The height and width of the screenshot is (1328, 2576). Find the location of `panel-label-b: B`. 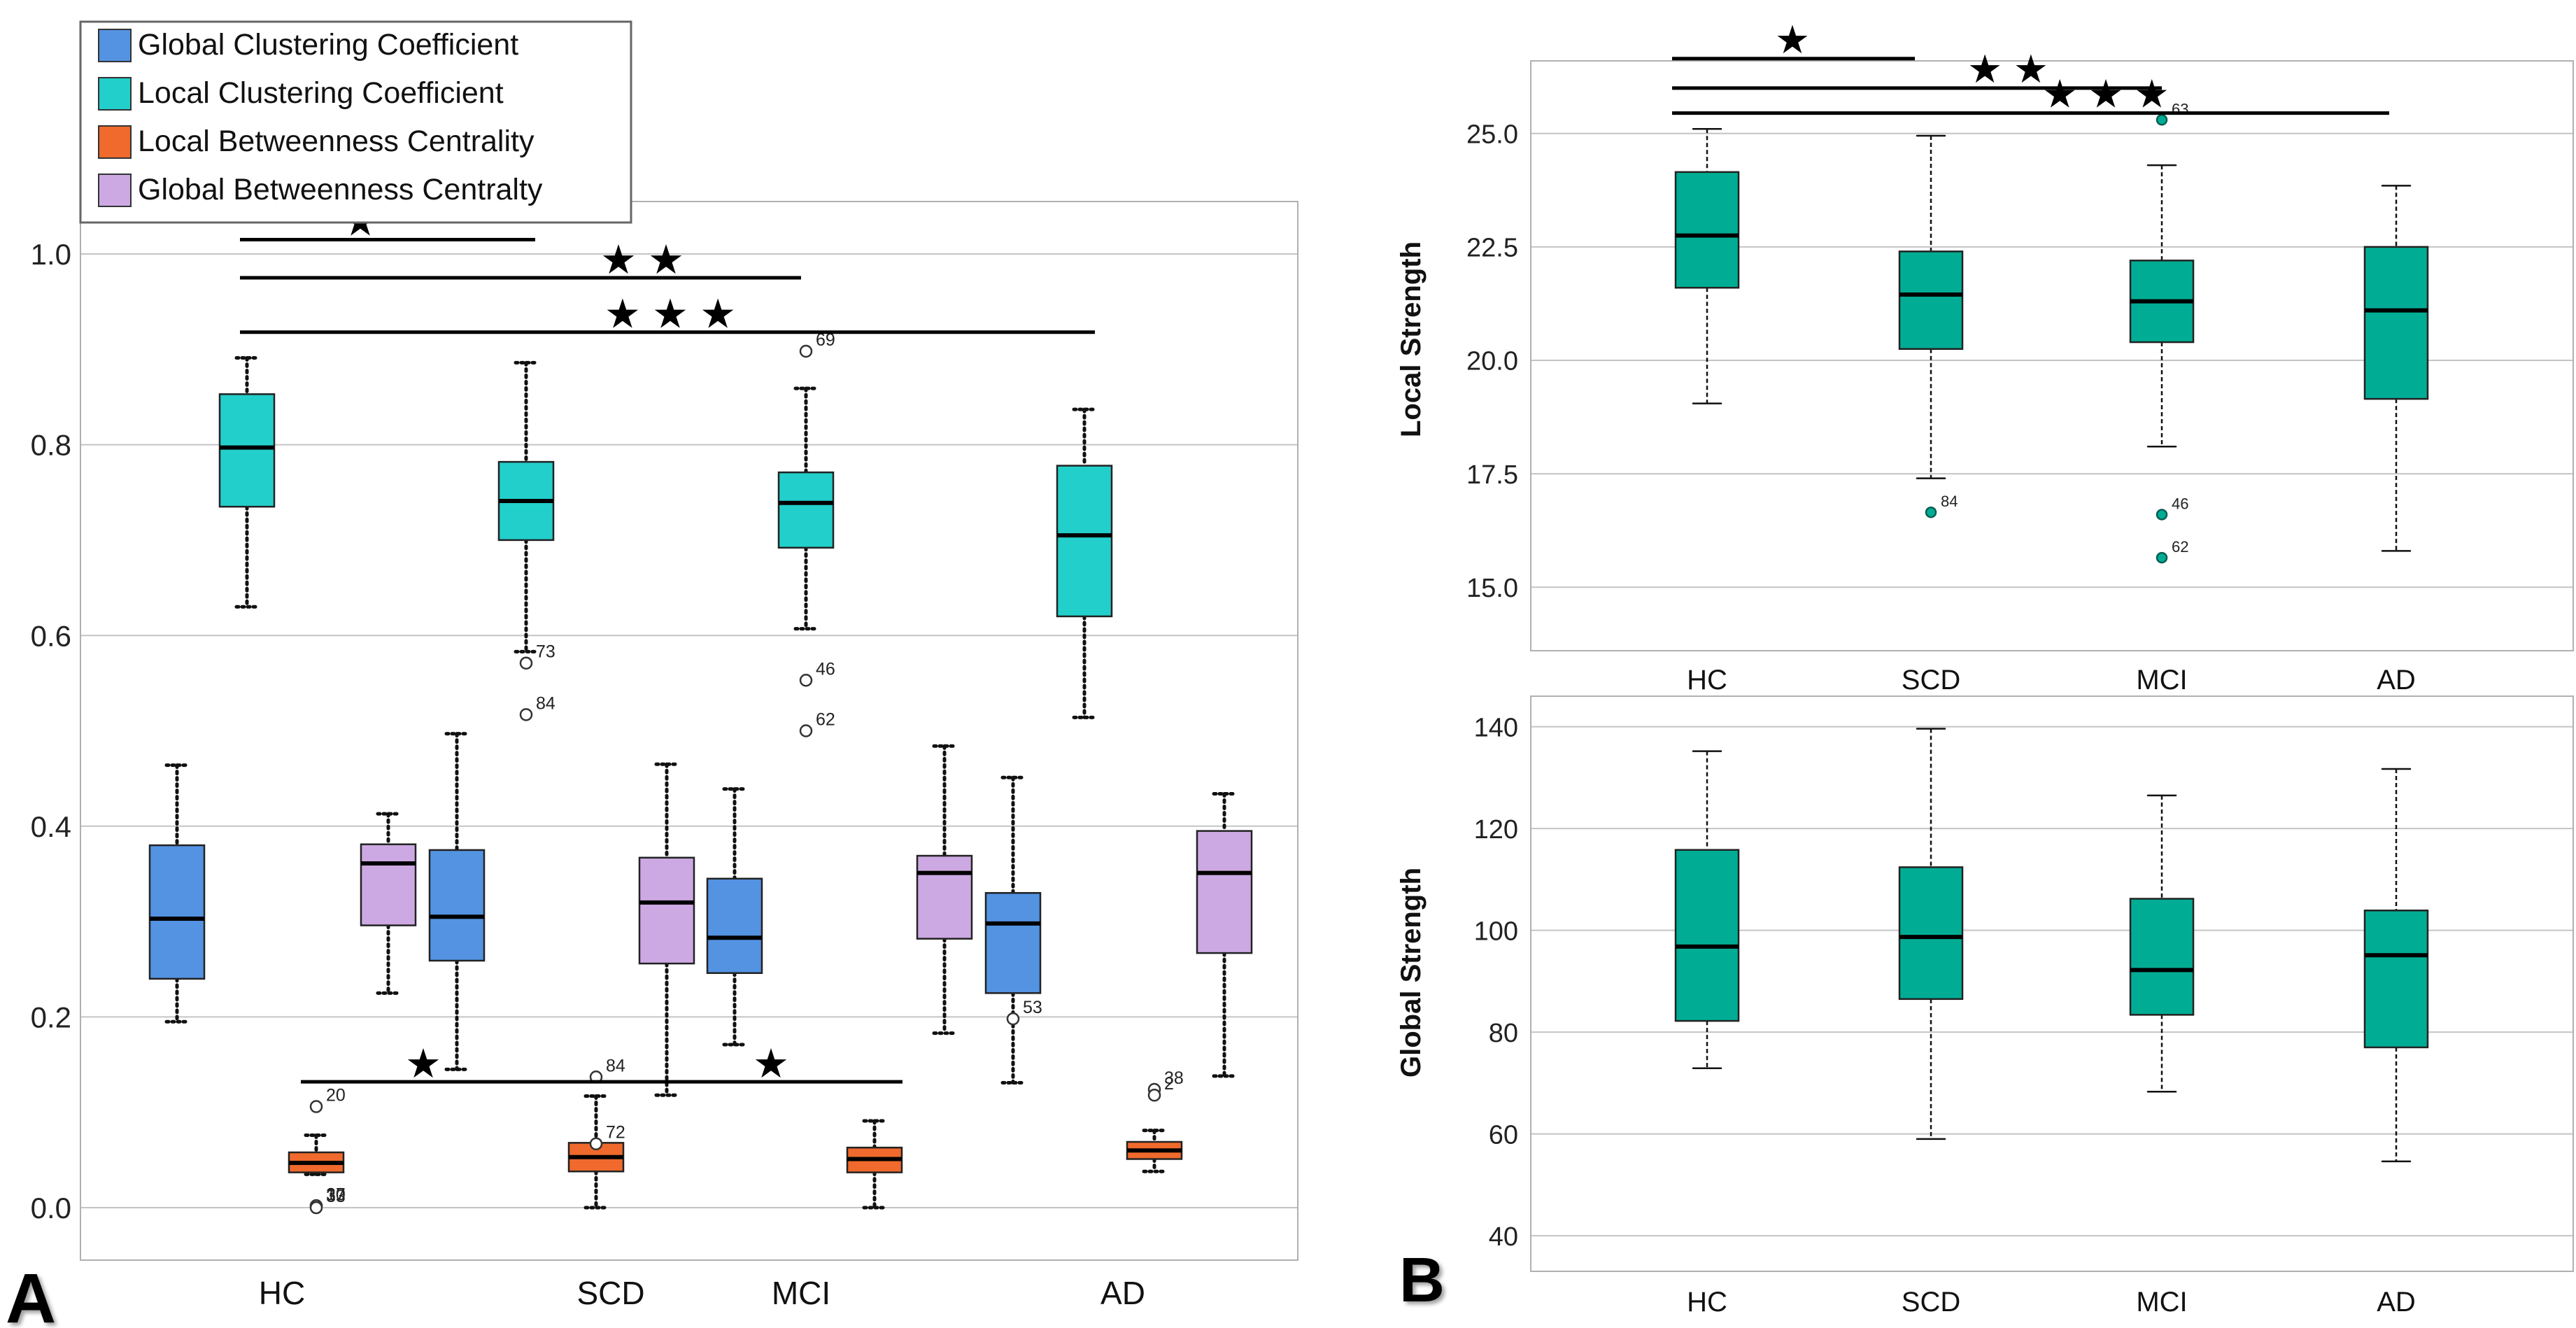

panel-label-b: B is located at coordinates (1422, 1280).